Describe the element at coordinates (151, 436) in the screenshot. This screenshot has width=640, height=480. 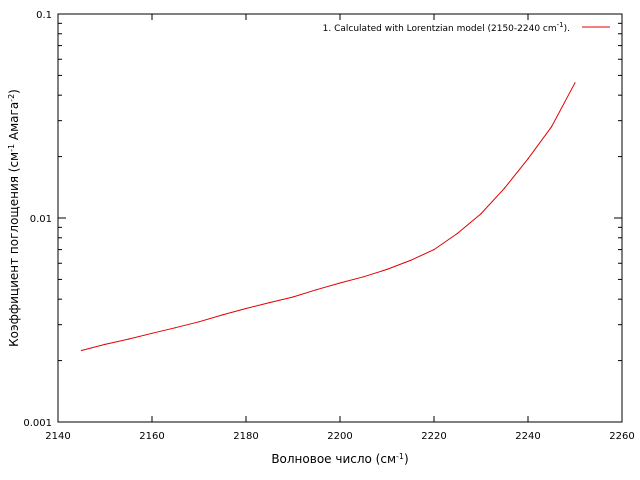
I see `x-tick-label: 2160` at that location.